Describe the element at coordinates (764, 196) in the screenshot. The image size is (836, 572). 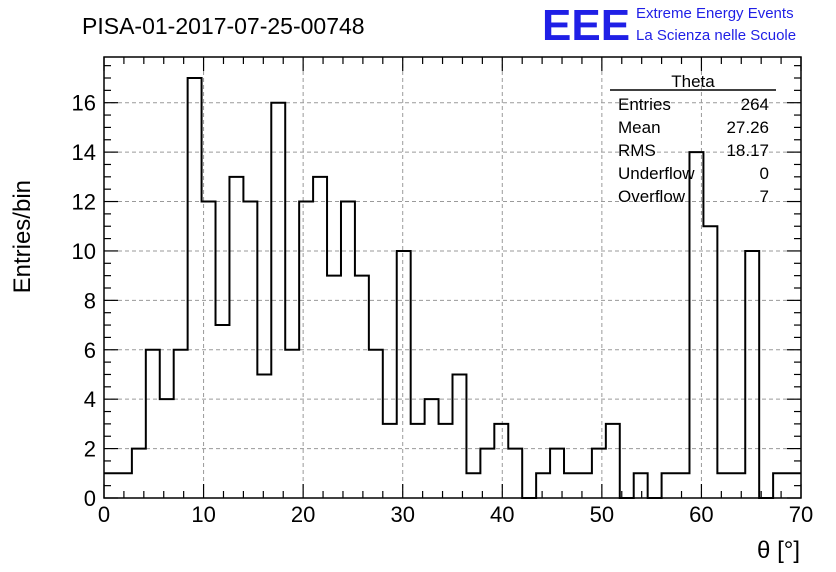
I see `stats-value: 7` at that location.